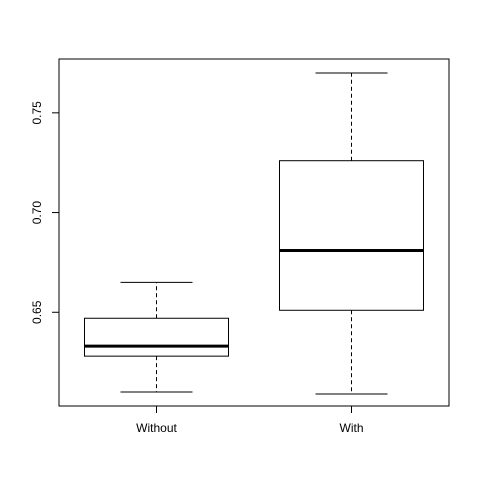  What do you see at coordinates (352, 428) in the screenshot?
I see `x-tick-label-with: With` at bounding box center [352, 428].